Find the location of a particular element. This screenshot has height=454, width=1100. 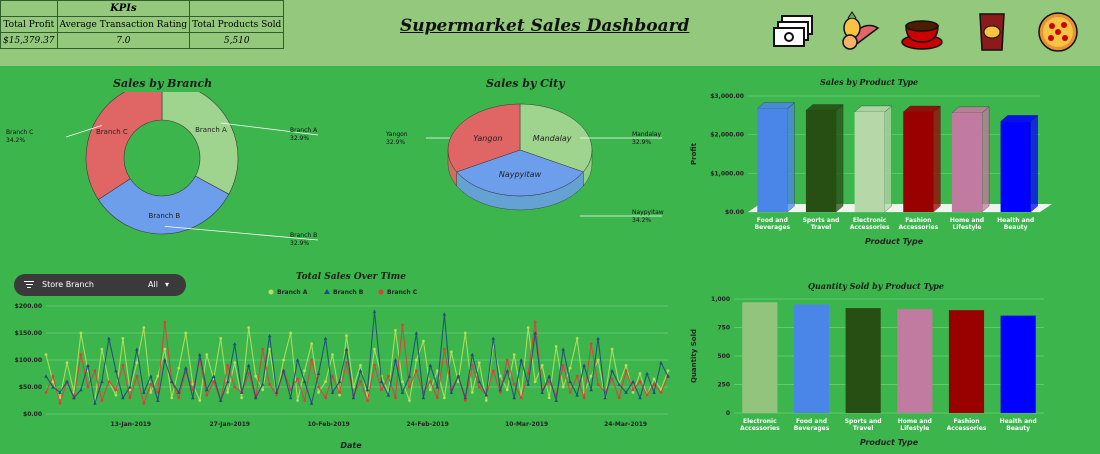

donut-inner-label: Branch A is located at coordinates (211, 130).